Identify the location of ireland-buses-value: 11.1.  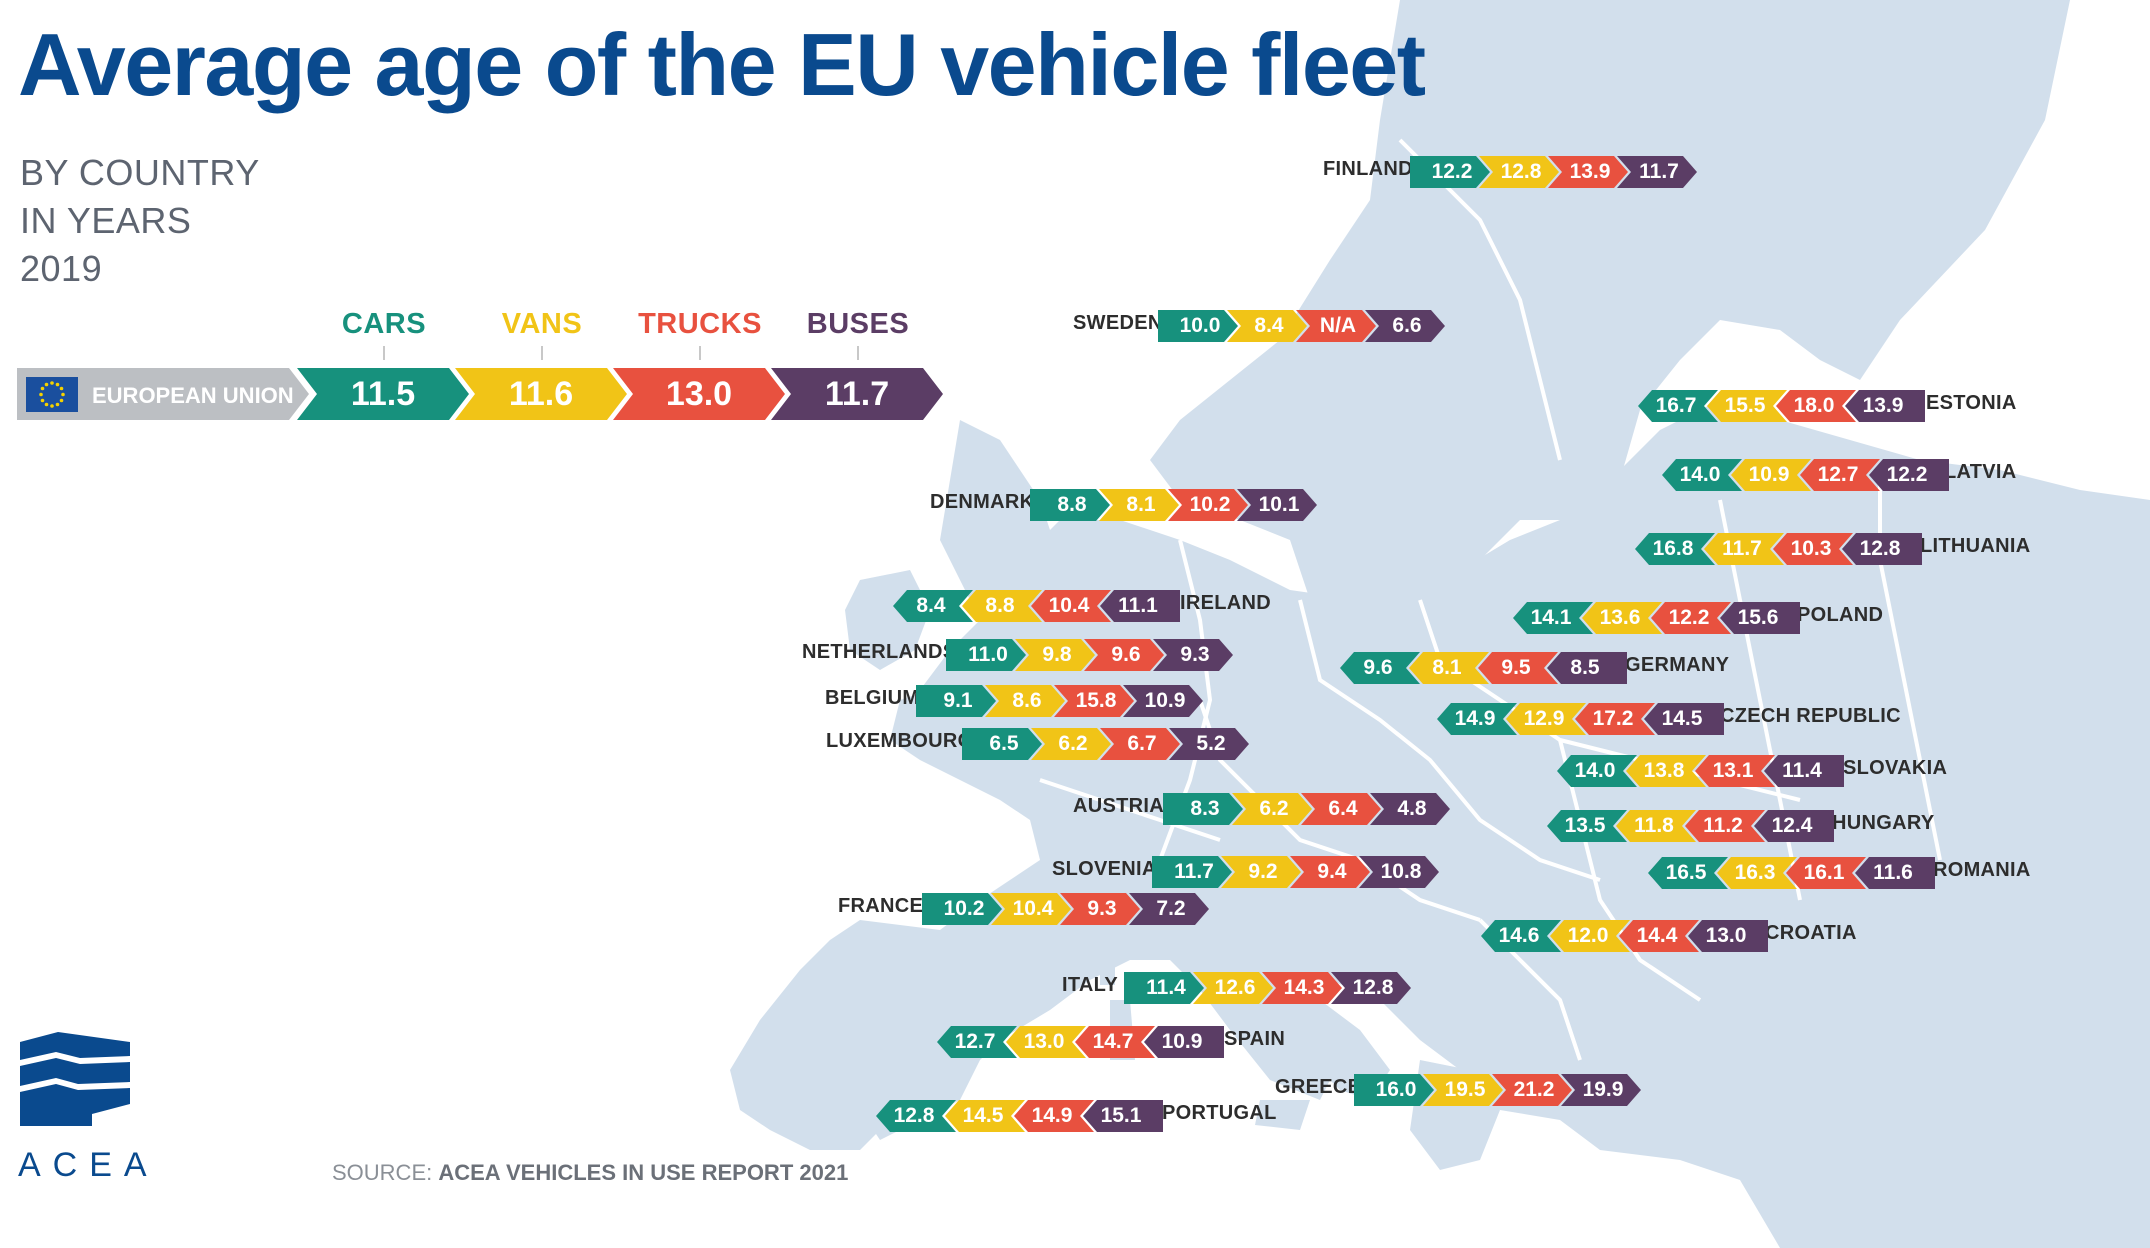
(1140, 606).